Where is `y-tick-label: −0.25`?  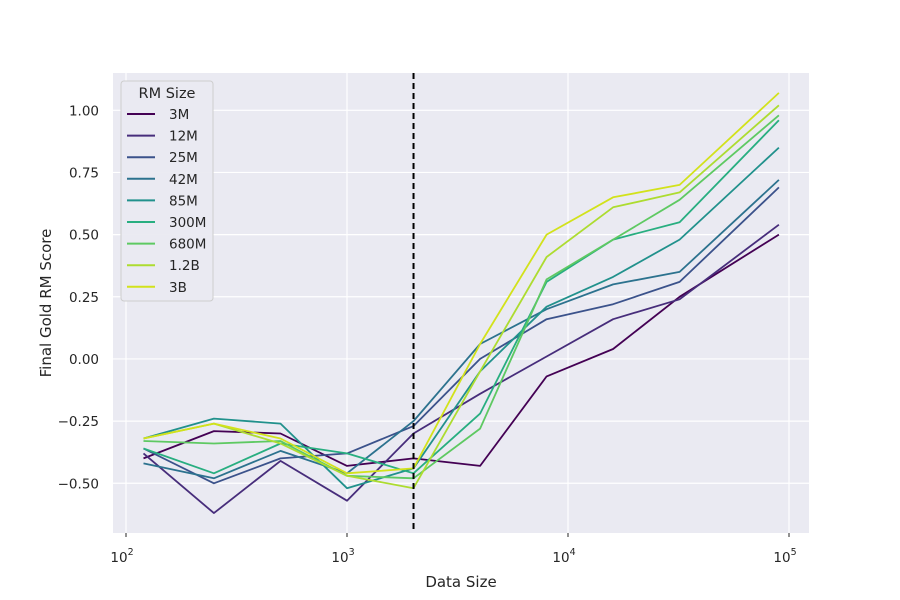
y-tick-label: −0.25 is located at coordinates (78, 422).